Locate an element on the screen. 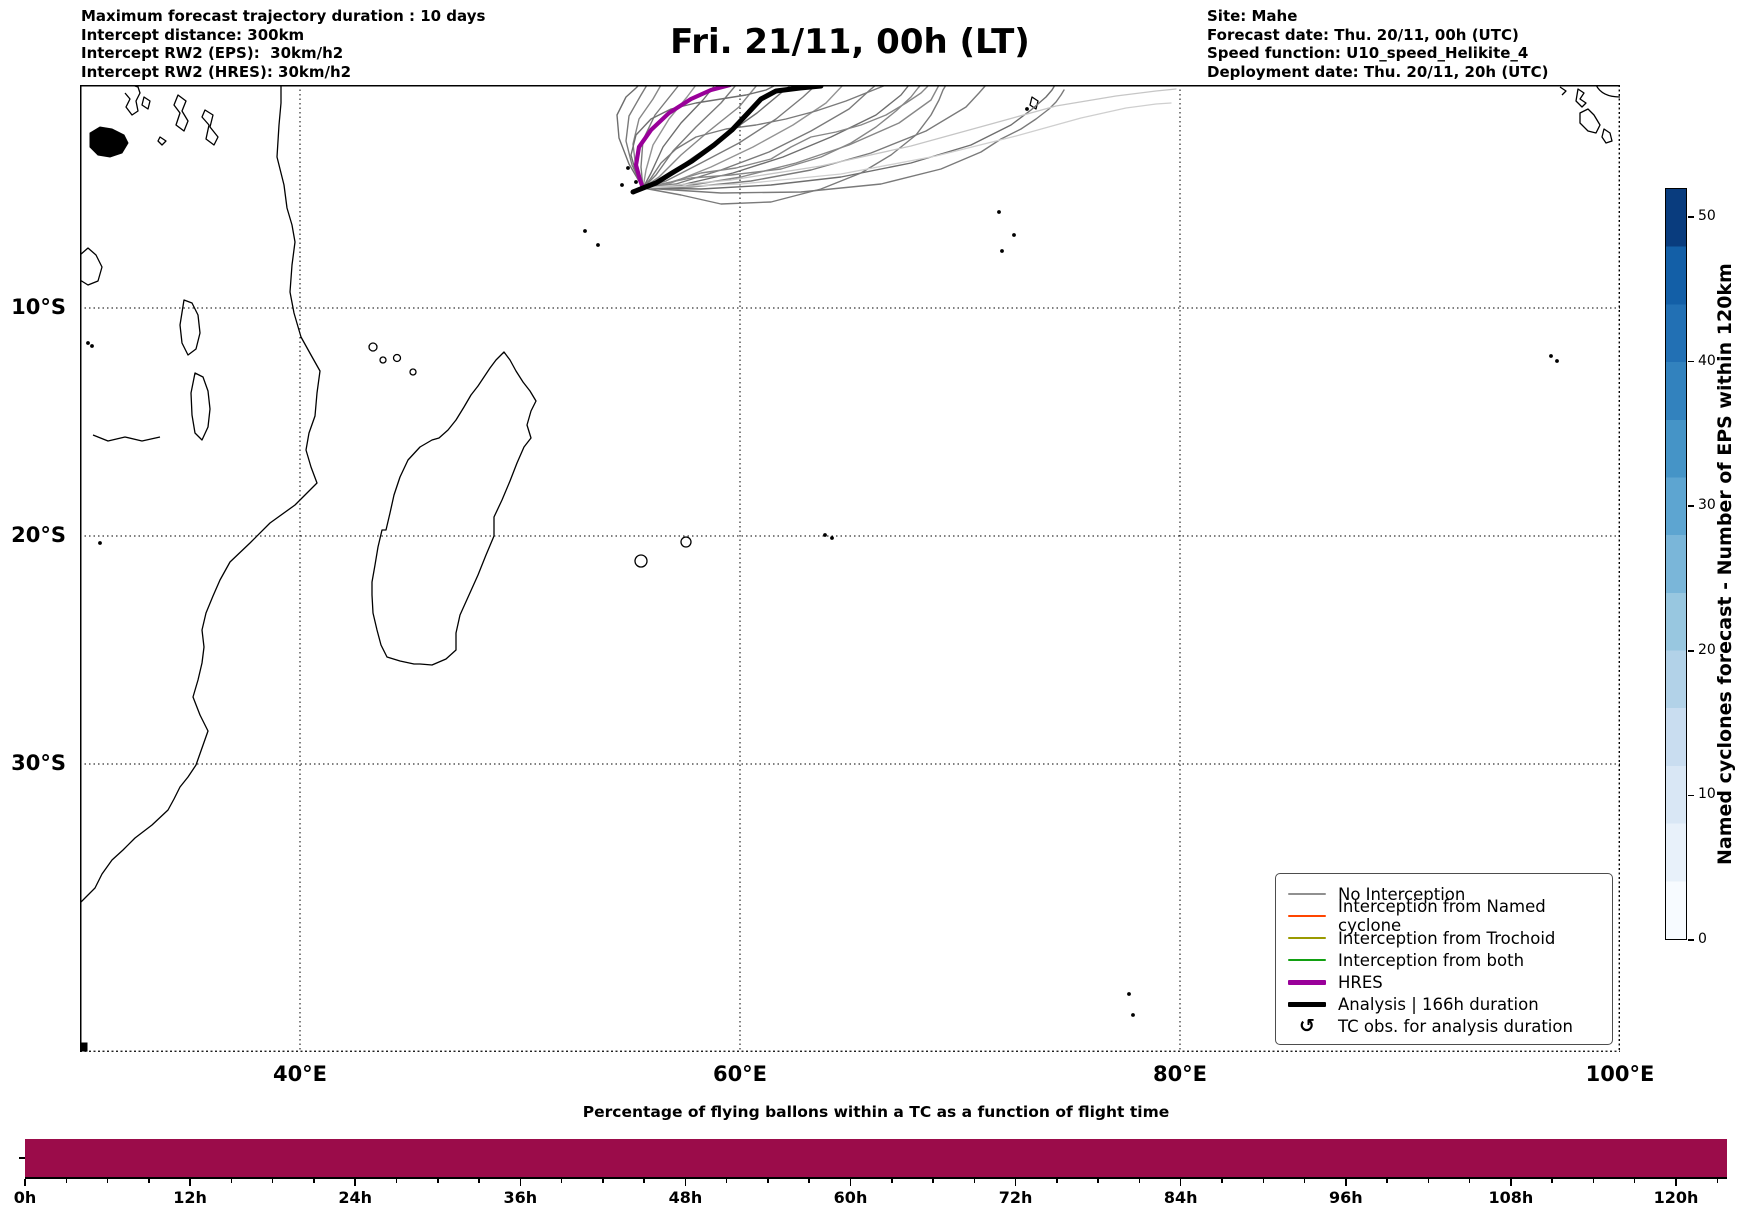 This screenshot has width=1752, height=1213. coastline-corner-island-a is located at coordinates (1590, 121).